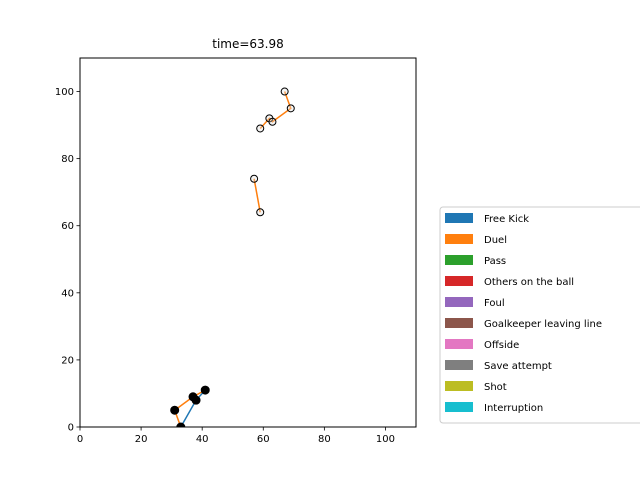 This screenshot has width=640, height=480. What do you see at coordinates (513, 408) in the screenshot?
I see `legend-label: Interruption` at bounding box center [513, 408].